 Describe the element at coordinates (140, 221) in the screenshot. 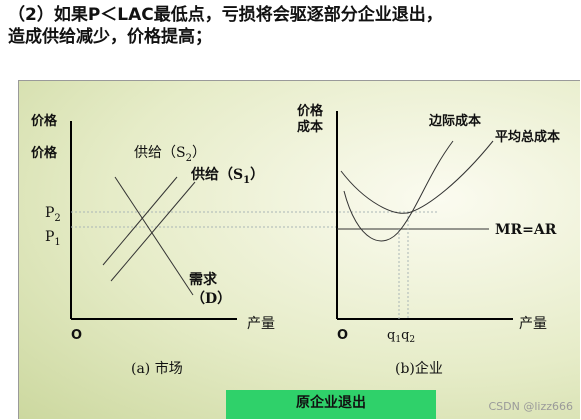

I see `supply-s2-line` at that location.